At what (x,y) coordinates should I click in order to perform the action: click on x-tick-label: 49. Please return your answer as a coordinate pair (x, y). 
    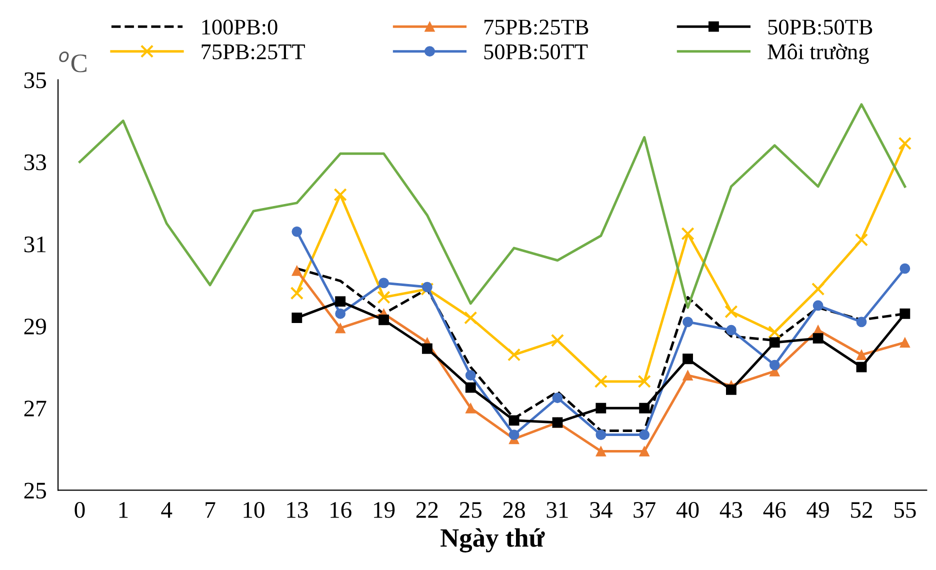
    Looking at the image, I should click on (817, 510).